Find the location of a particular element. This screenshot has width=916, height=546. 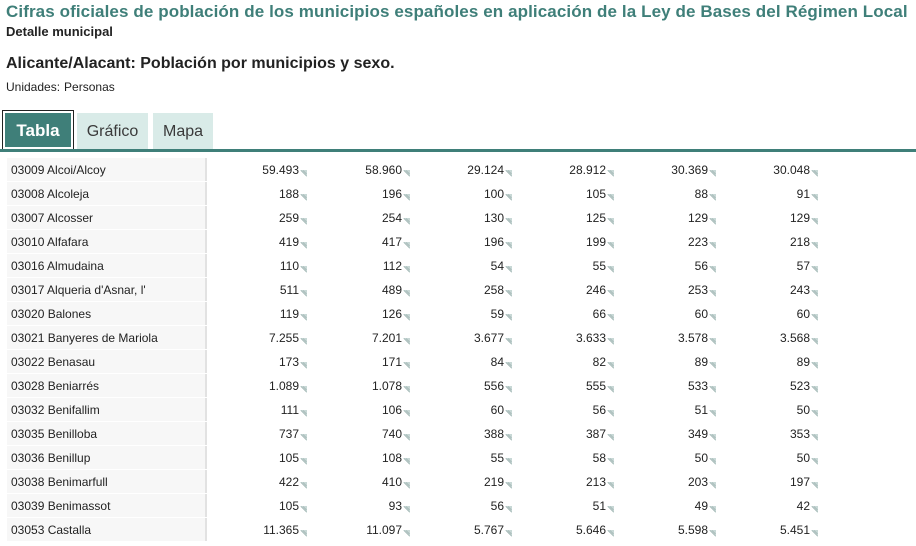

tab-grafico: Gráfico is located at coordinates (112, 131).